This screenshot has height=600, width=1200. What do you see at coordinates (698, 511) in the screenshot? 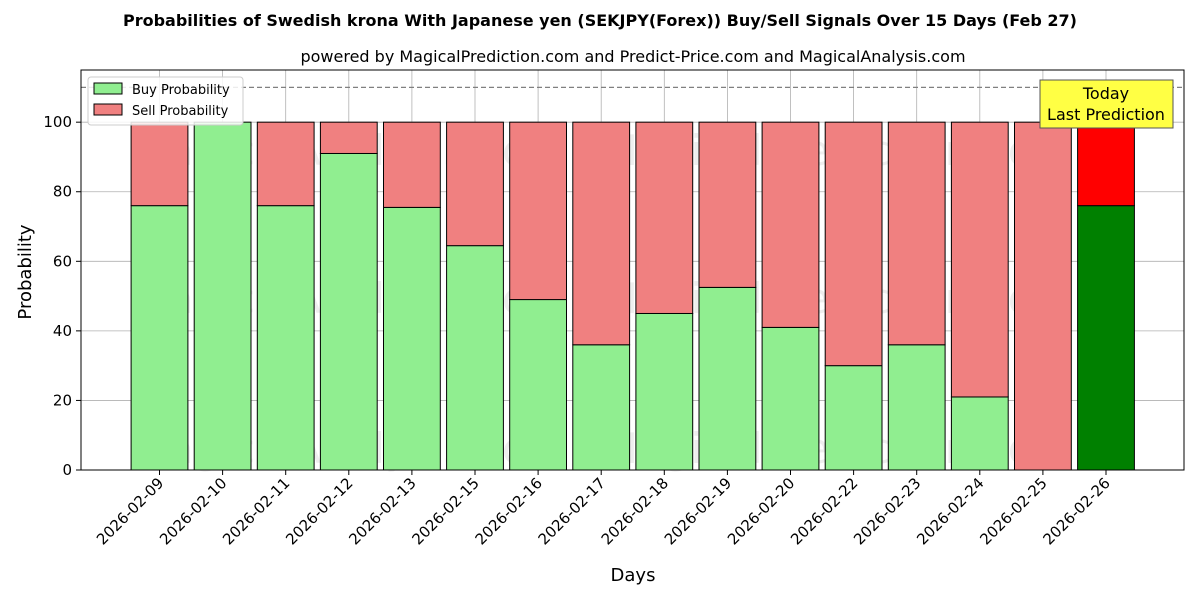
I see `x-tick-label: 2026-02-19` at bounding box center [698, 511].